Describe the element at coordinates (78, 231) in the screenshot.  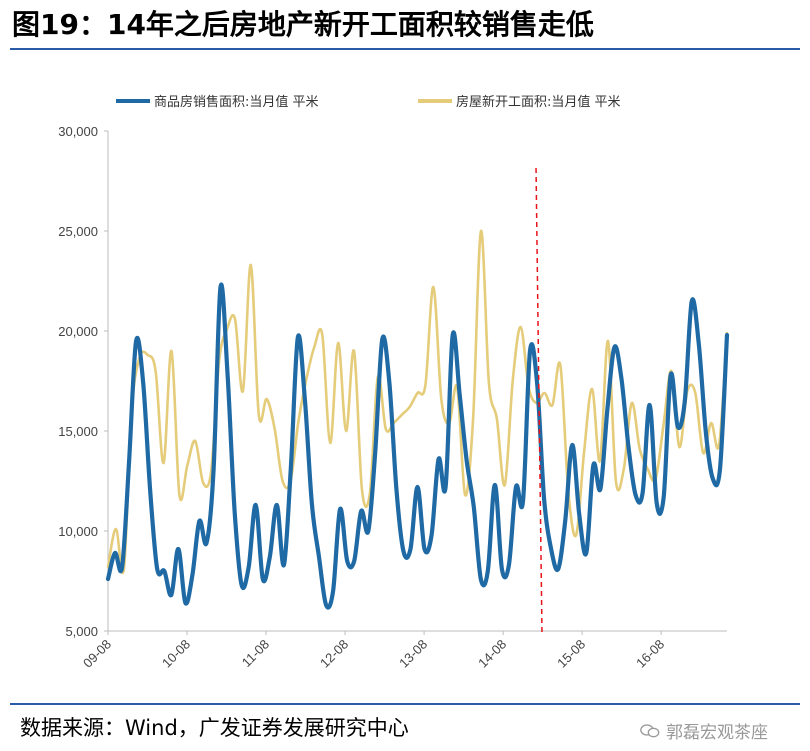
I see `y-tick-label: 25,000` at that location.